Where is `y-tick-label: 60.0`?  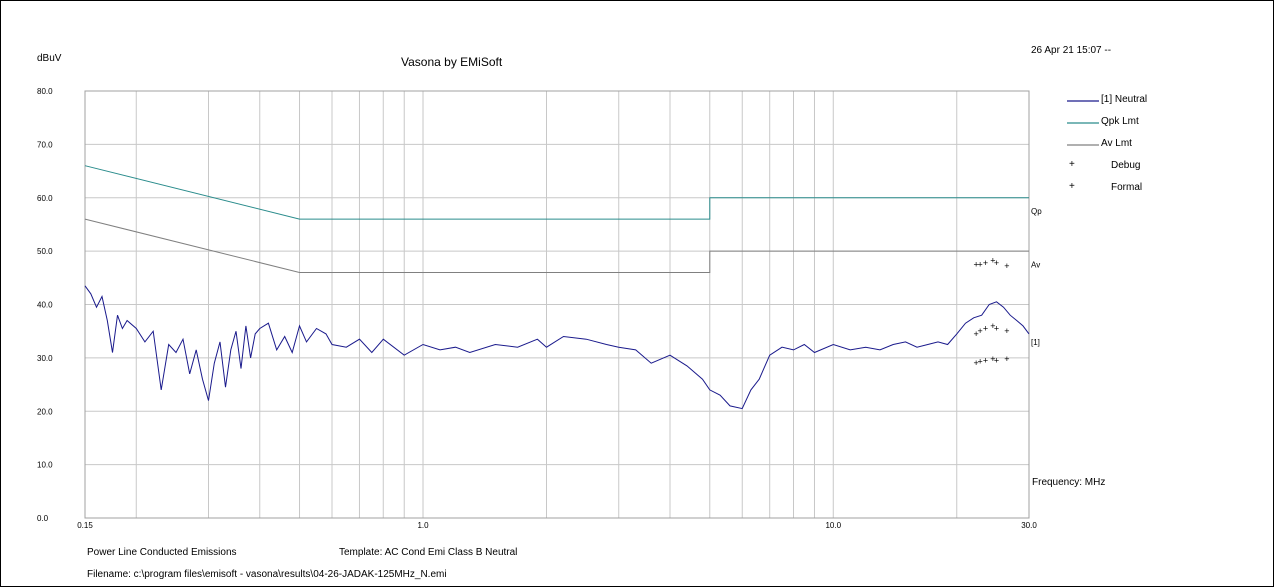
y-tick-label: 60.0 is located at coordinates (45, 198).